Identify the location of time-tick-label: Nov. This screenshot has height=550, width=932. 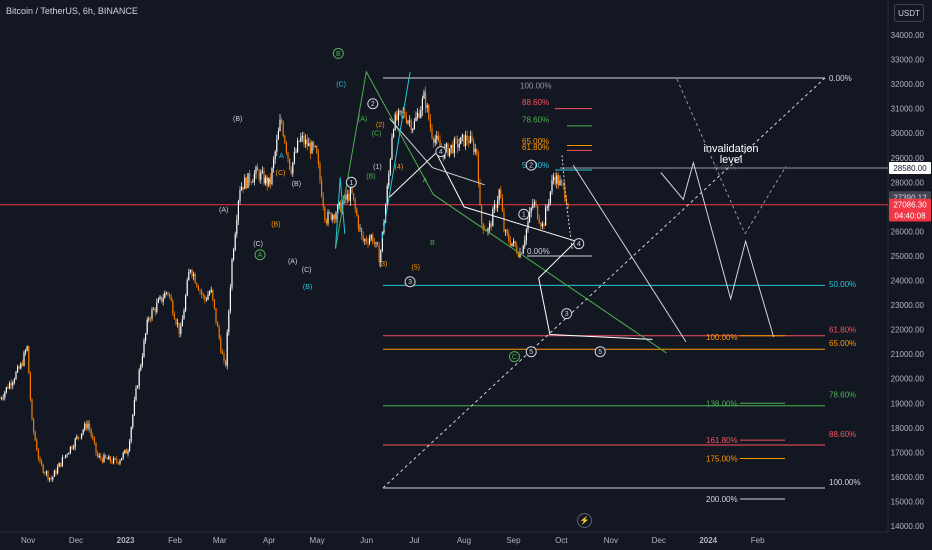
(611, 540).